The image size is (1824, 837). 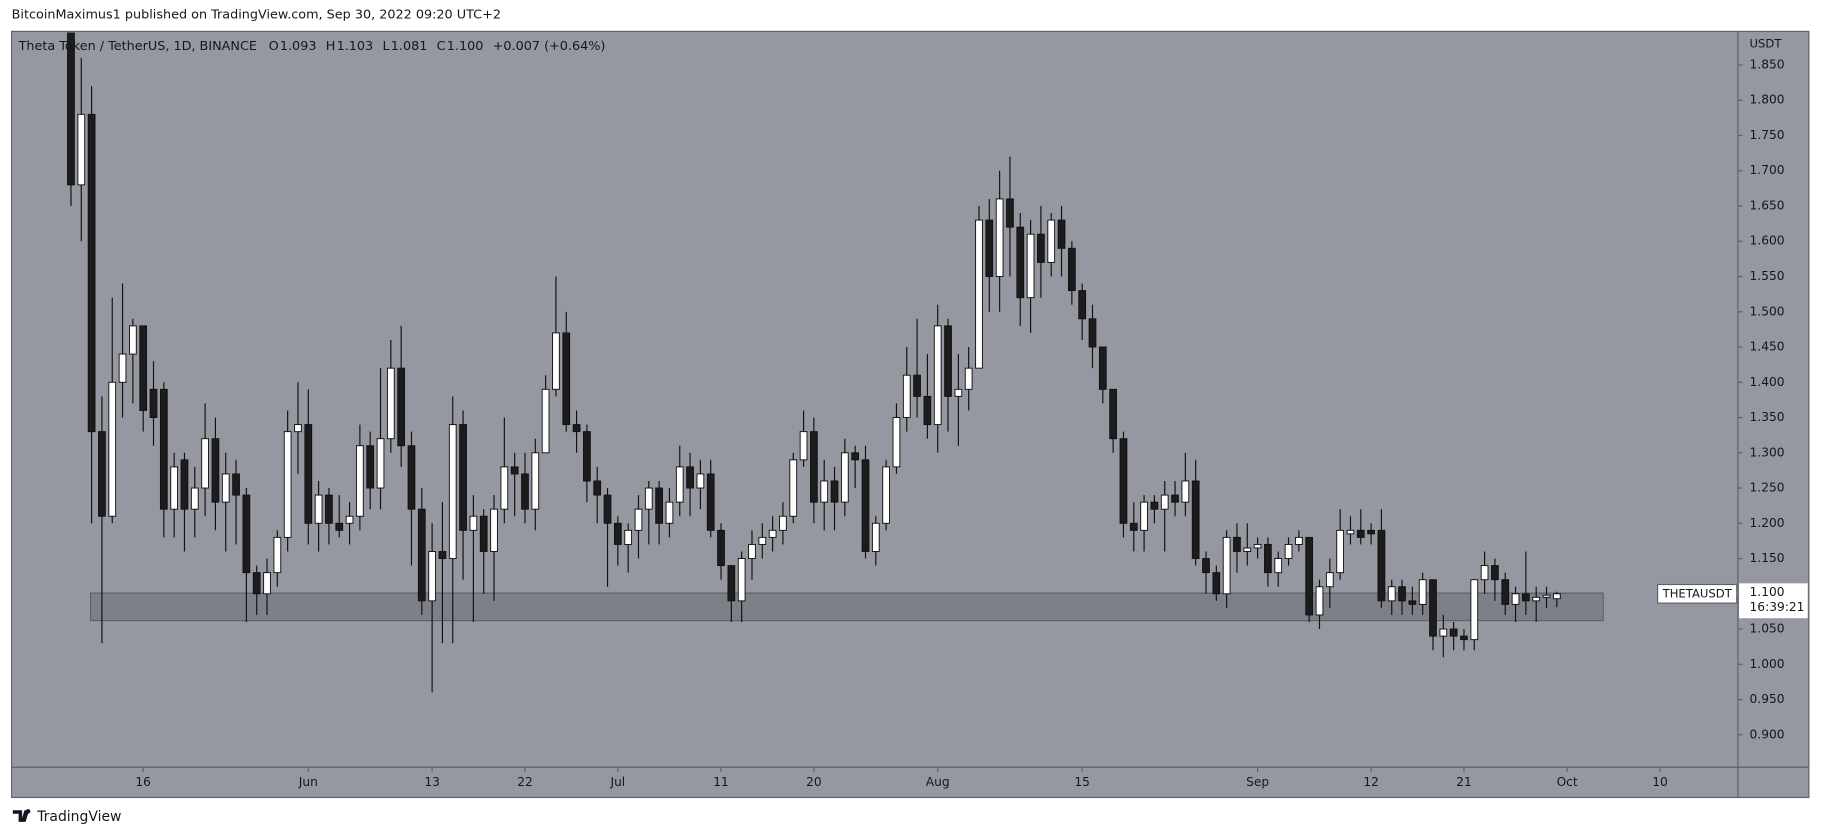 I want to click on y-tick-label: 1.750, so click(x=1767, y=135).